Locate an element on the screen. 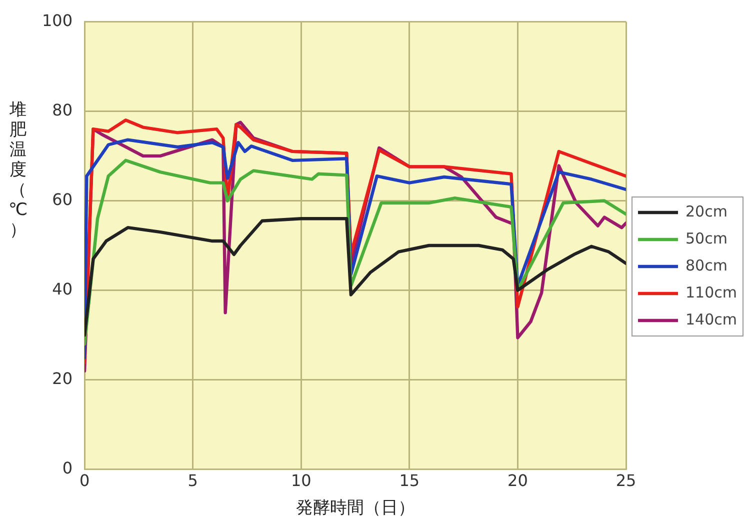 This screenshot has width=751, height=527. x-tick-label: 10 is located at coordinates (301, 480).